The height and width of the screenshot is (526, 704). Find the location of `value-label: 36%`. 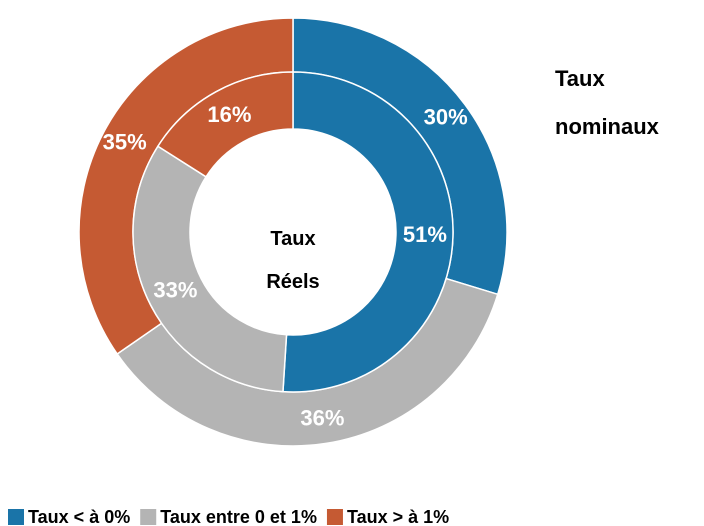

value-label: 36% is located at coordinates (322, 418).